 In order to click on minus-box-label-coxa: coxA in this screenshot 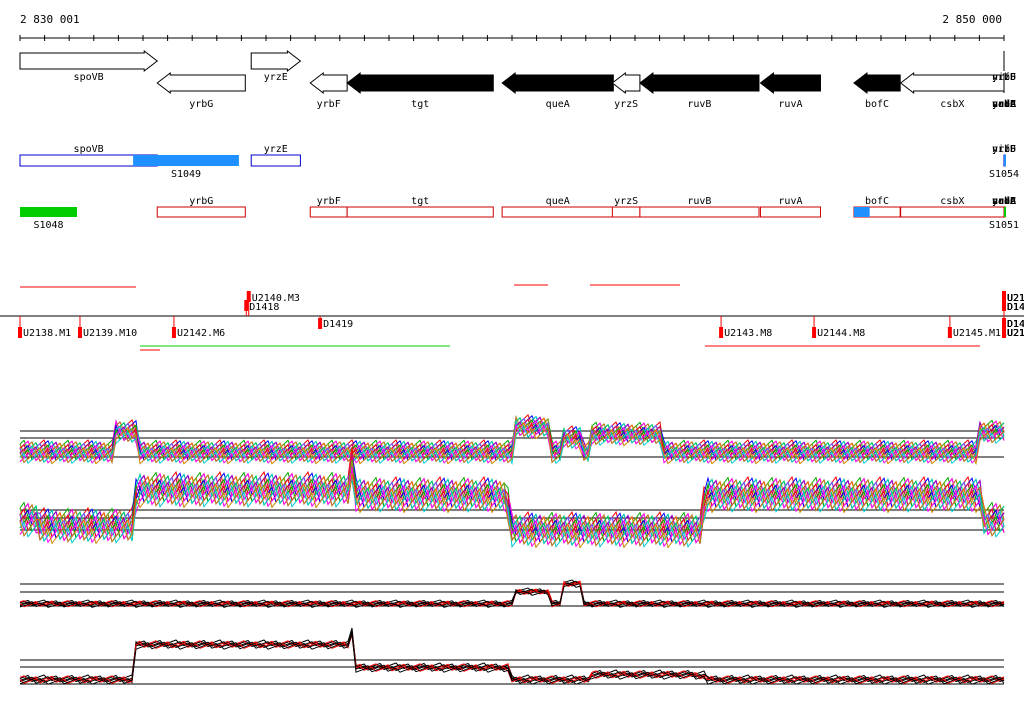, I will do `click(1004, 201)`.